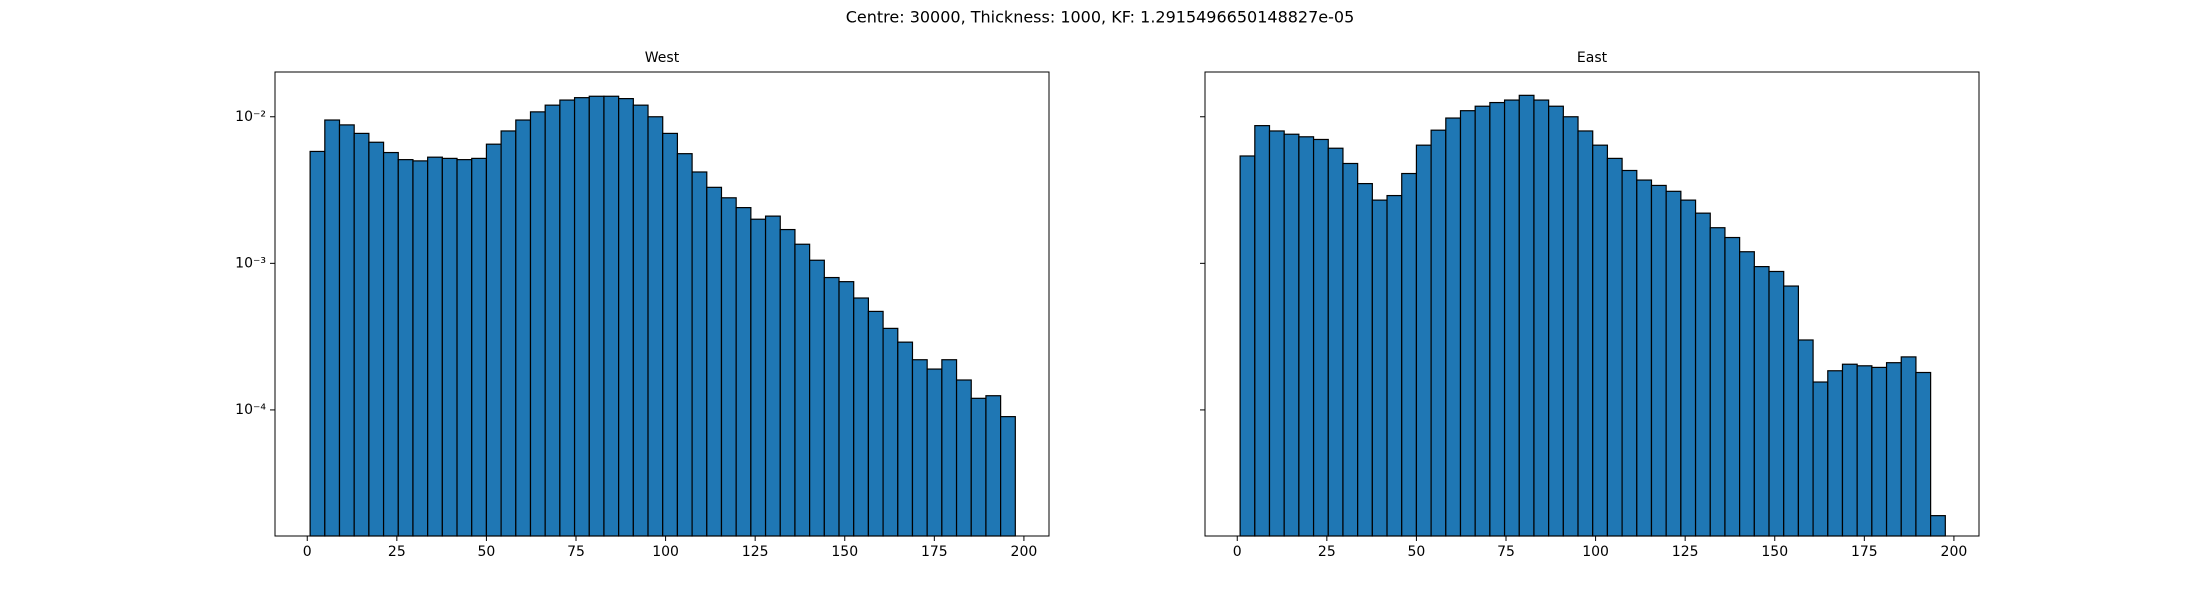  I want to click on subplot-title: East, so click(1592, 58).